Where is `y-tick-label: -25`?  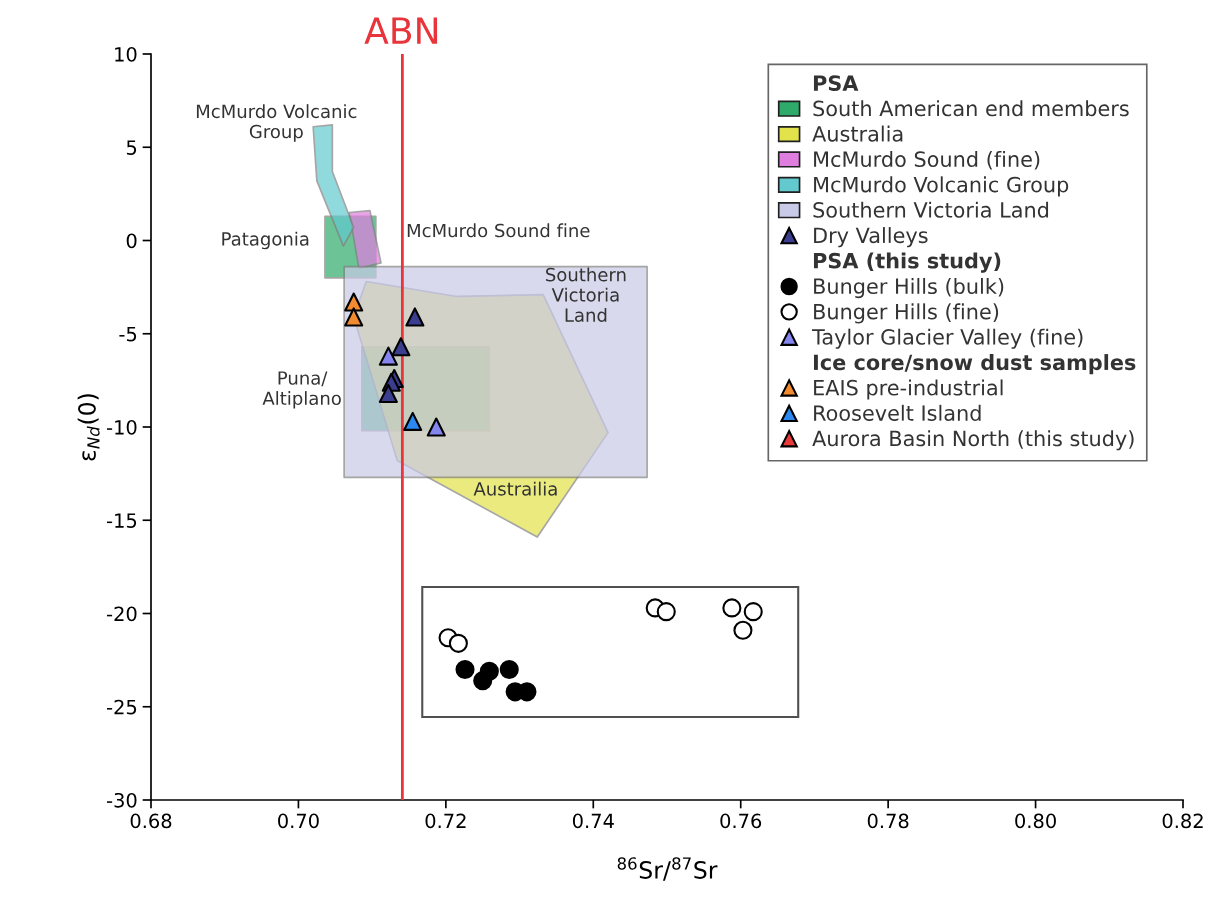 y-tick-label: -25 is located at coordinates (122, 707).